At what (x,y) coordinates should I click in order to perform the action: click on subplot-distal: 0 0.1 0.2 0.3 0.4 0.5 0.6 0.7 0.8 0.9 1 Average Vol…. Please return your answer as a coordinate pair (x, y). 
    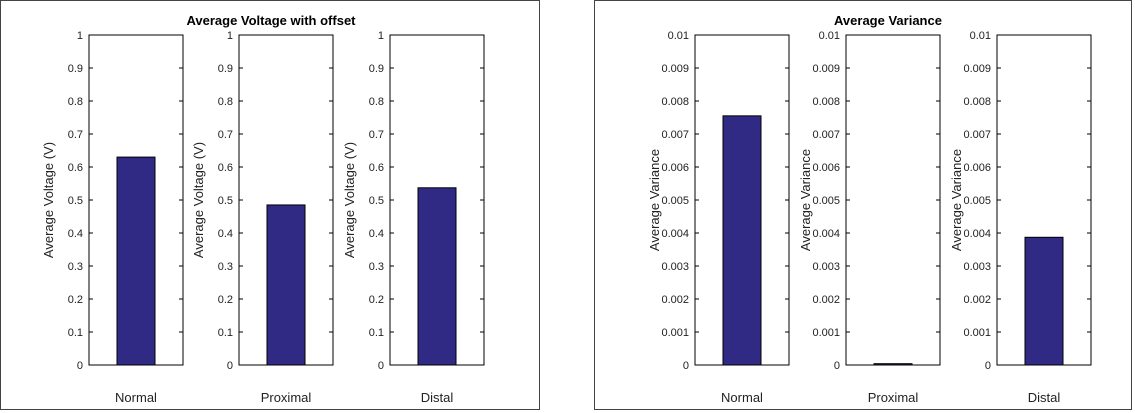
    Looking at the image, I should click on (413, 217).